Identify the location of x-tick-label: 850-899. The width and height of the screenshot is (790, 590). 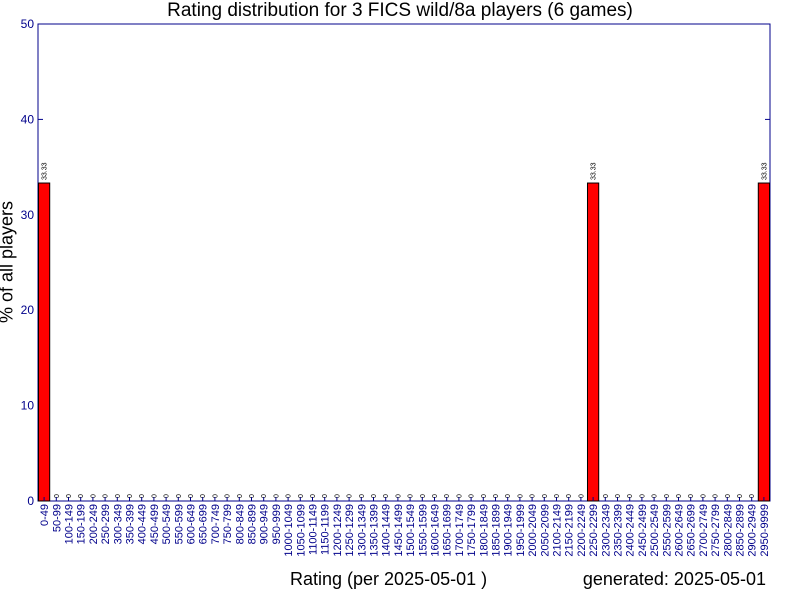
(253, 524).